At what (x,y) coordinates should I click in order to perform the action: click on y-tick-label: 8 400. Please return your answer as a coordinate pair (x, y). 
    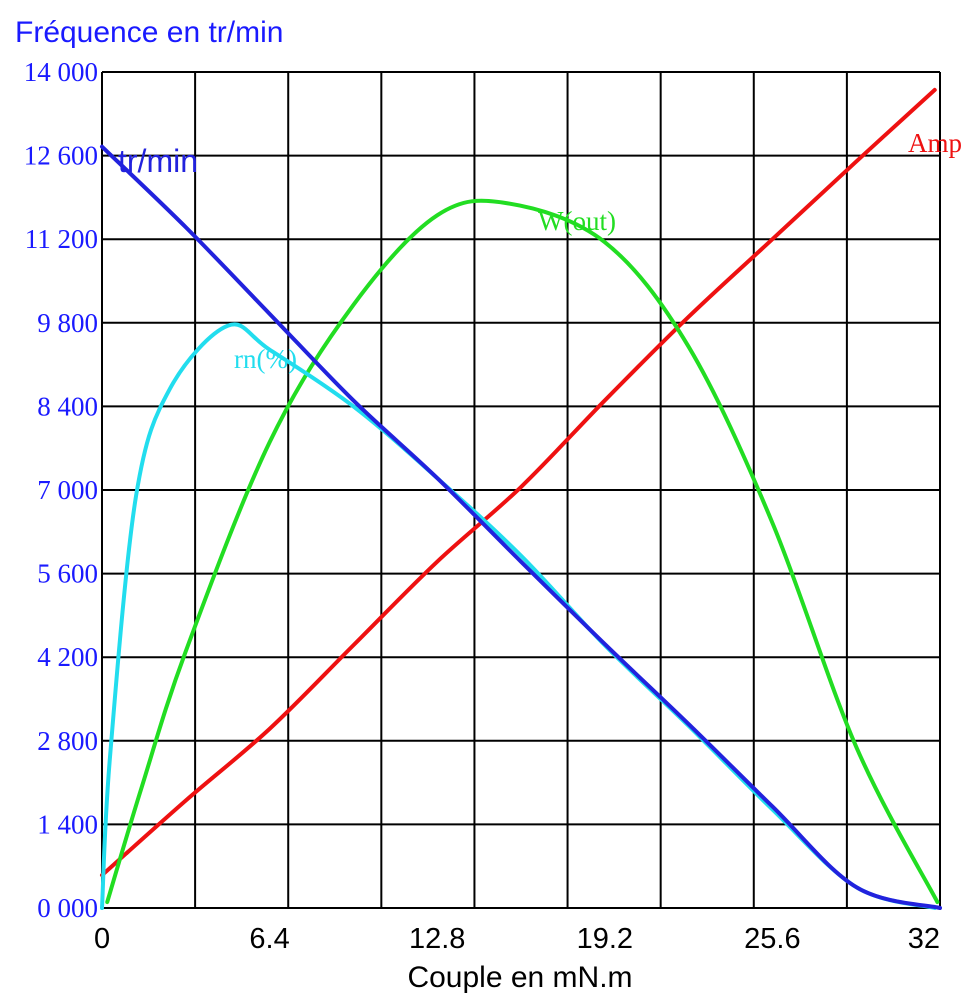
    Looking at the image, I should click on (67, 406).